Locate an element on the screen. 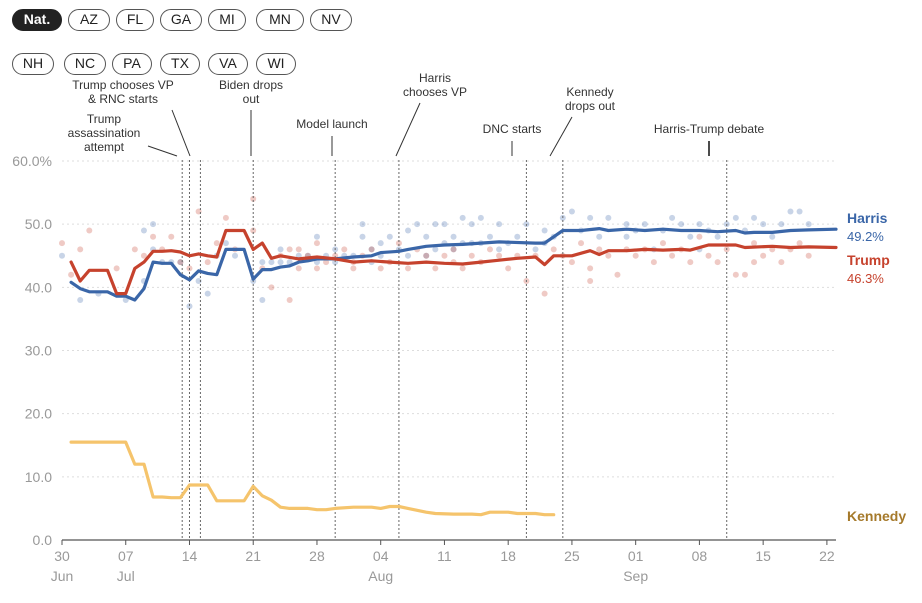  tab-wi: WI is located at coordinates (276, 64).